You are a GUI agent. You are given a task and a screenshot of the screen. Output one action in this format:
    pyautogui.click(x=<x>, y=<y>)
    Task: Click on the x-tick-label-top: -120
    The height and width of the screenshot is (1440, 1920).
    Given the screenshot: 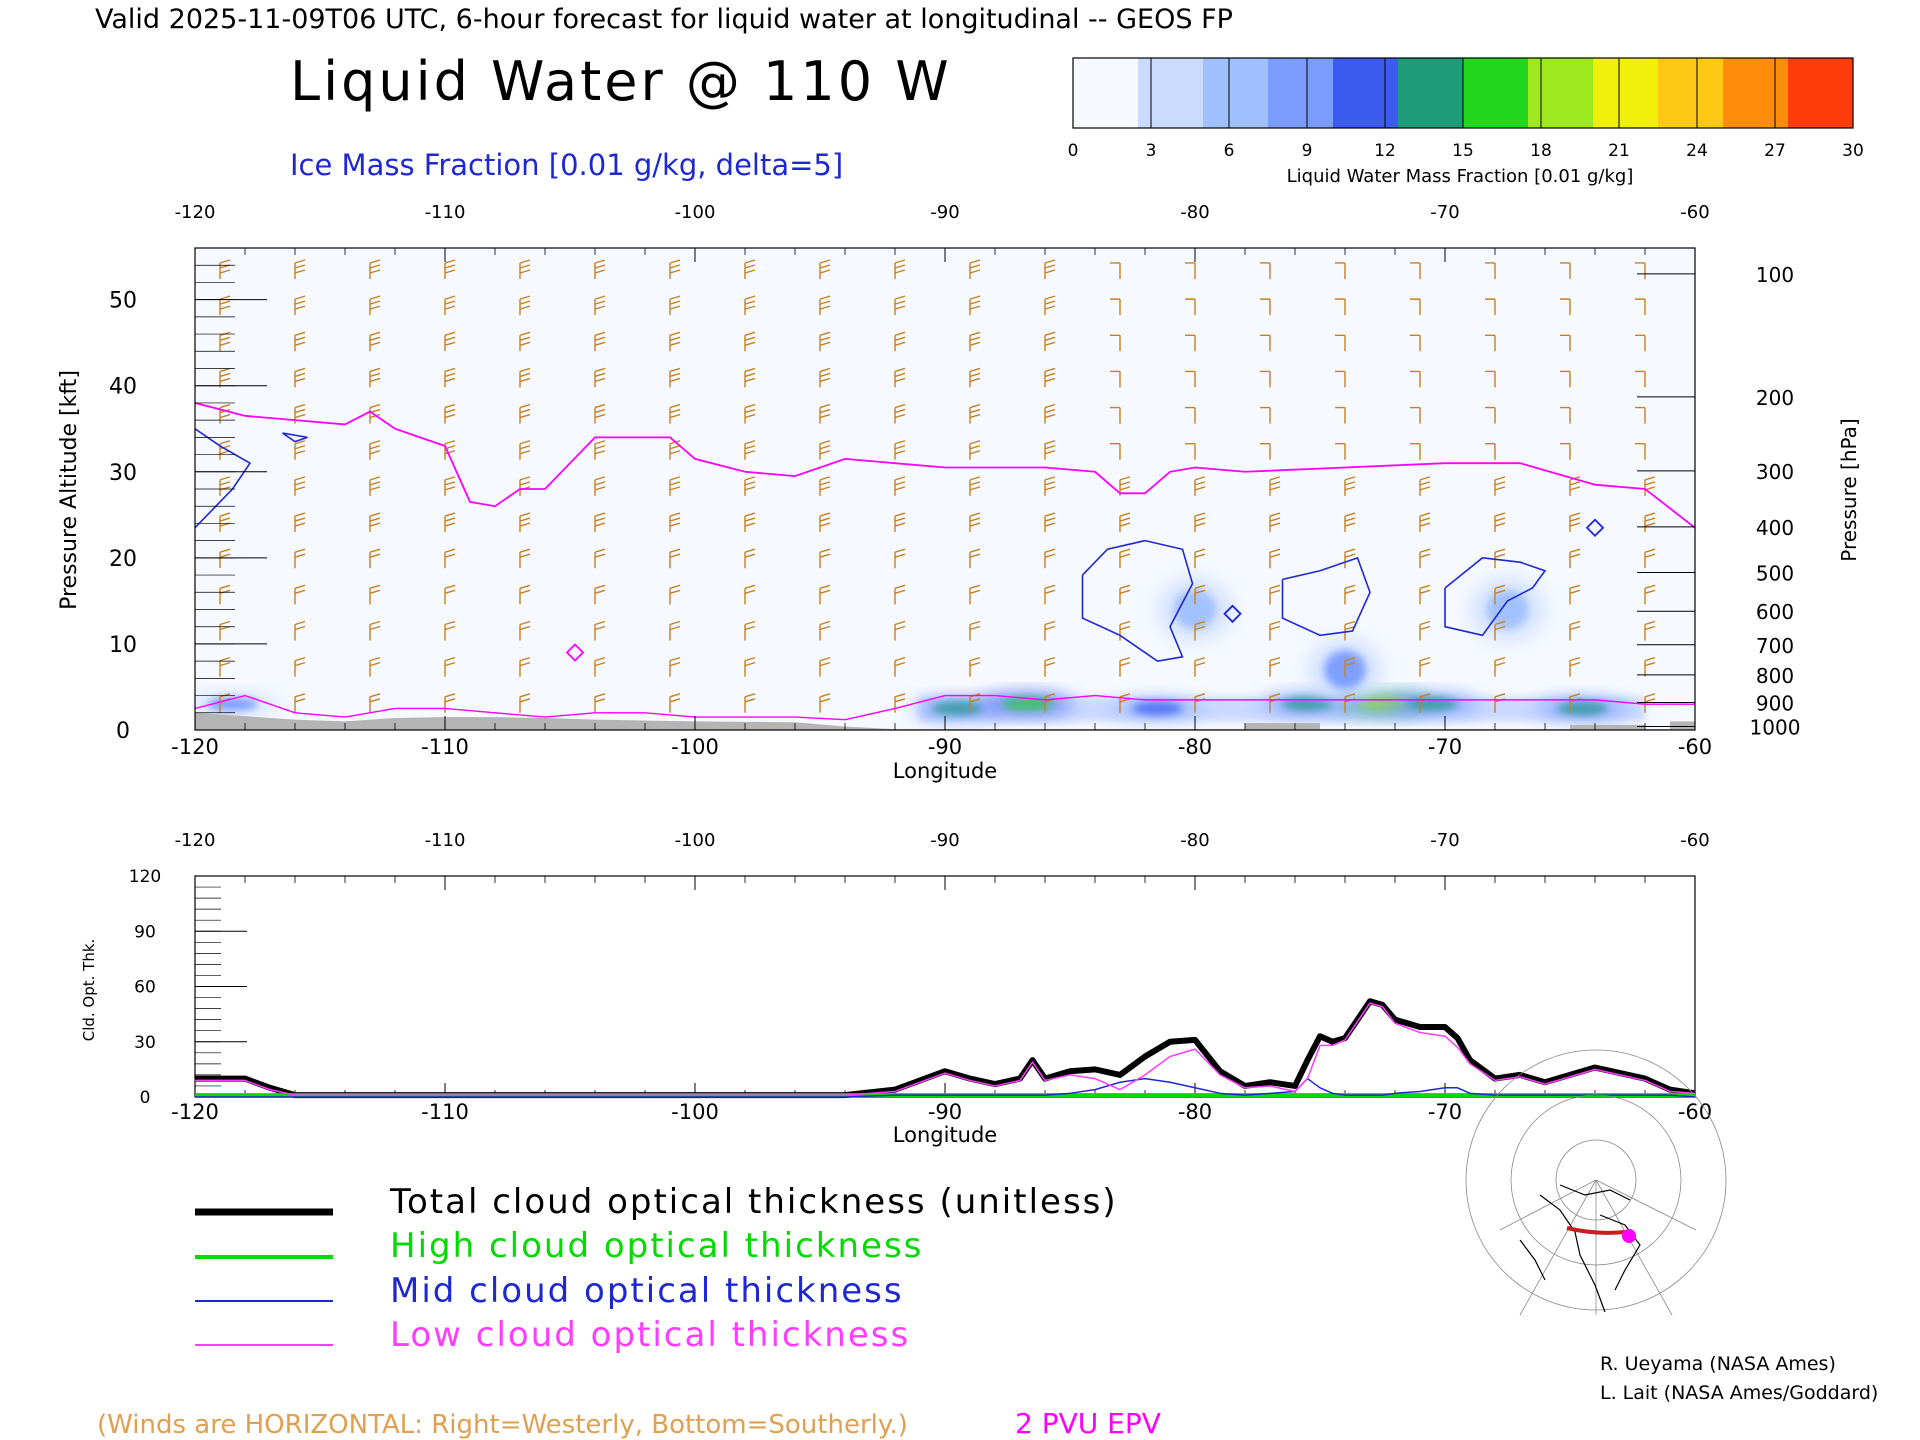 What is the action you would take?
    pyautogui.click(x=195, y=840)
    